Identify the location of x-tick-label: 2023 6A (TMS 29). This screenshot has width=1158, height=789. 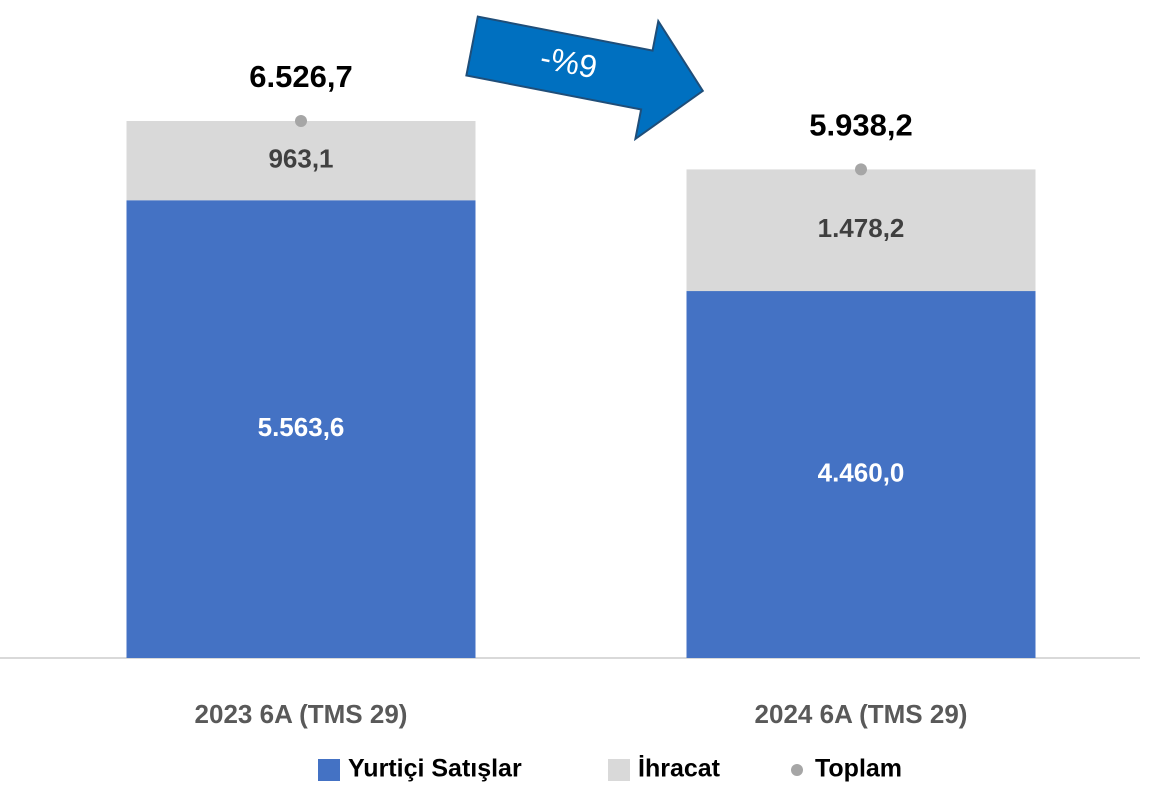
(301, 714).